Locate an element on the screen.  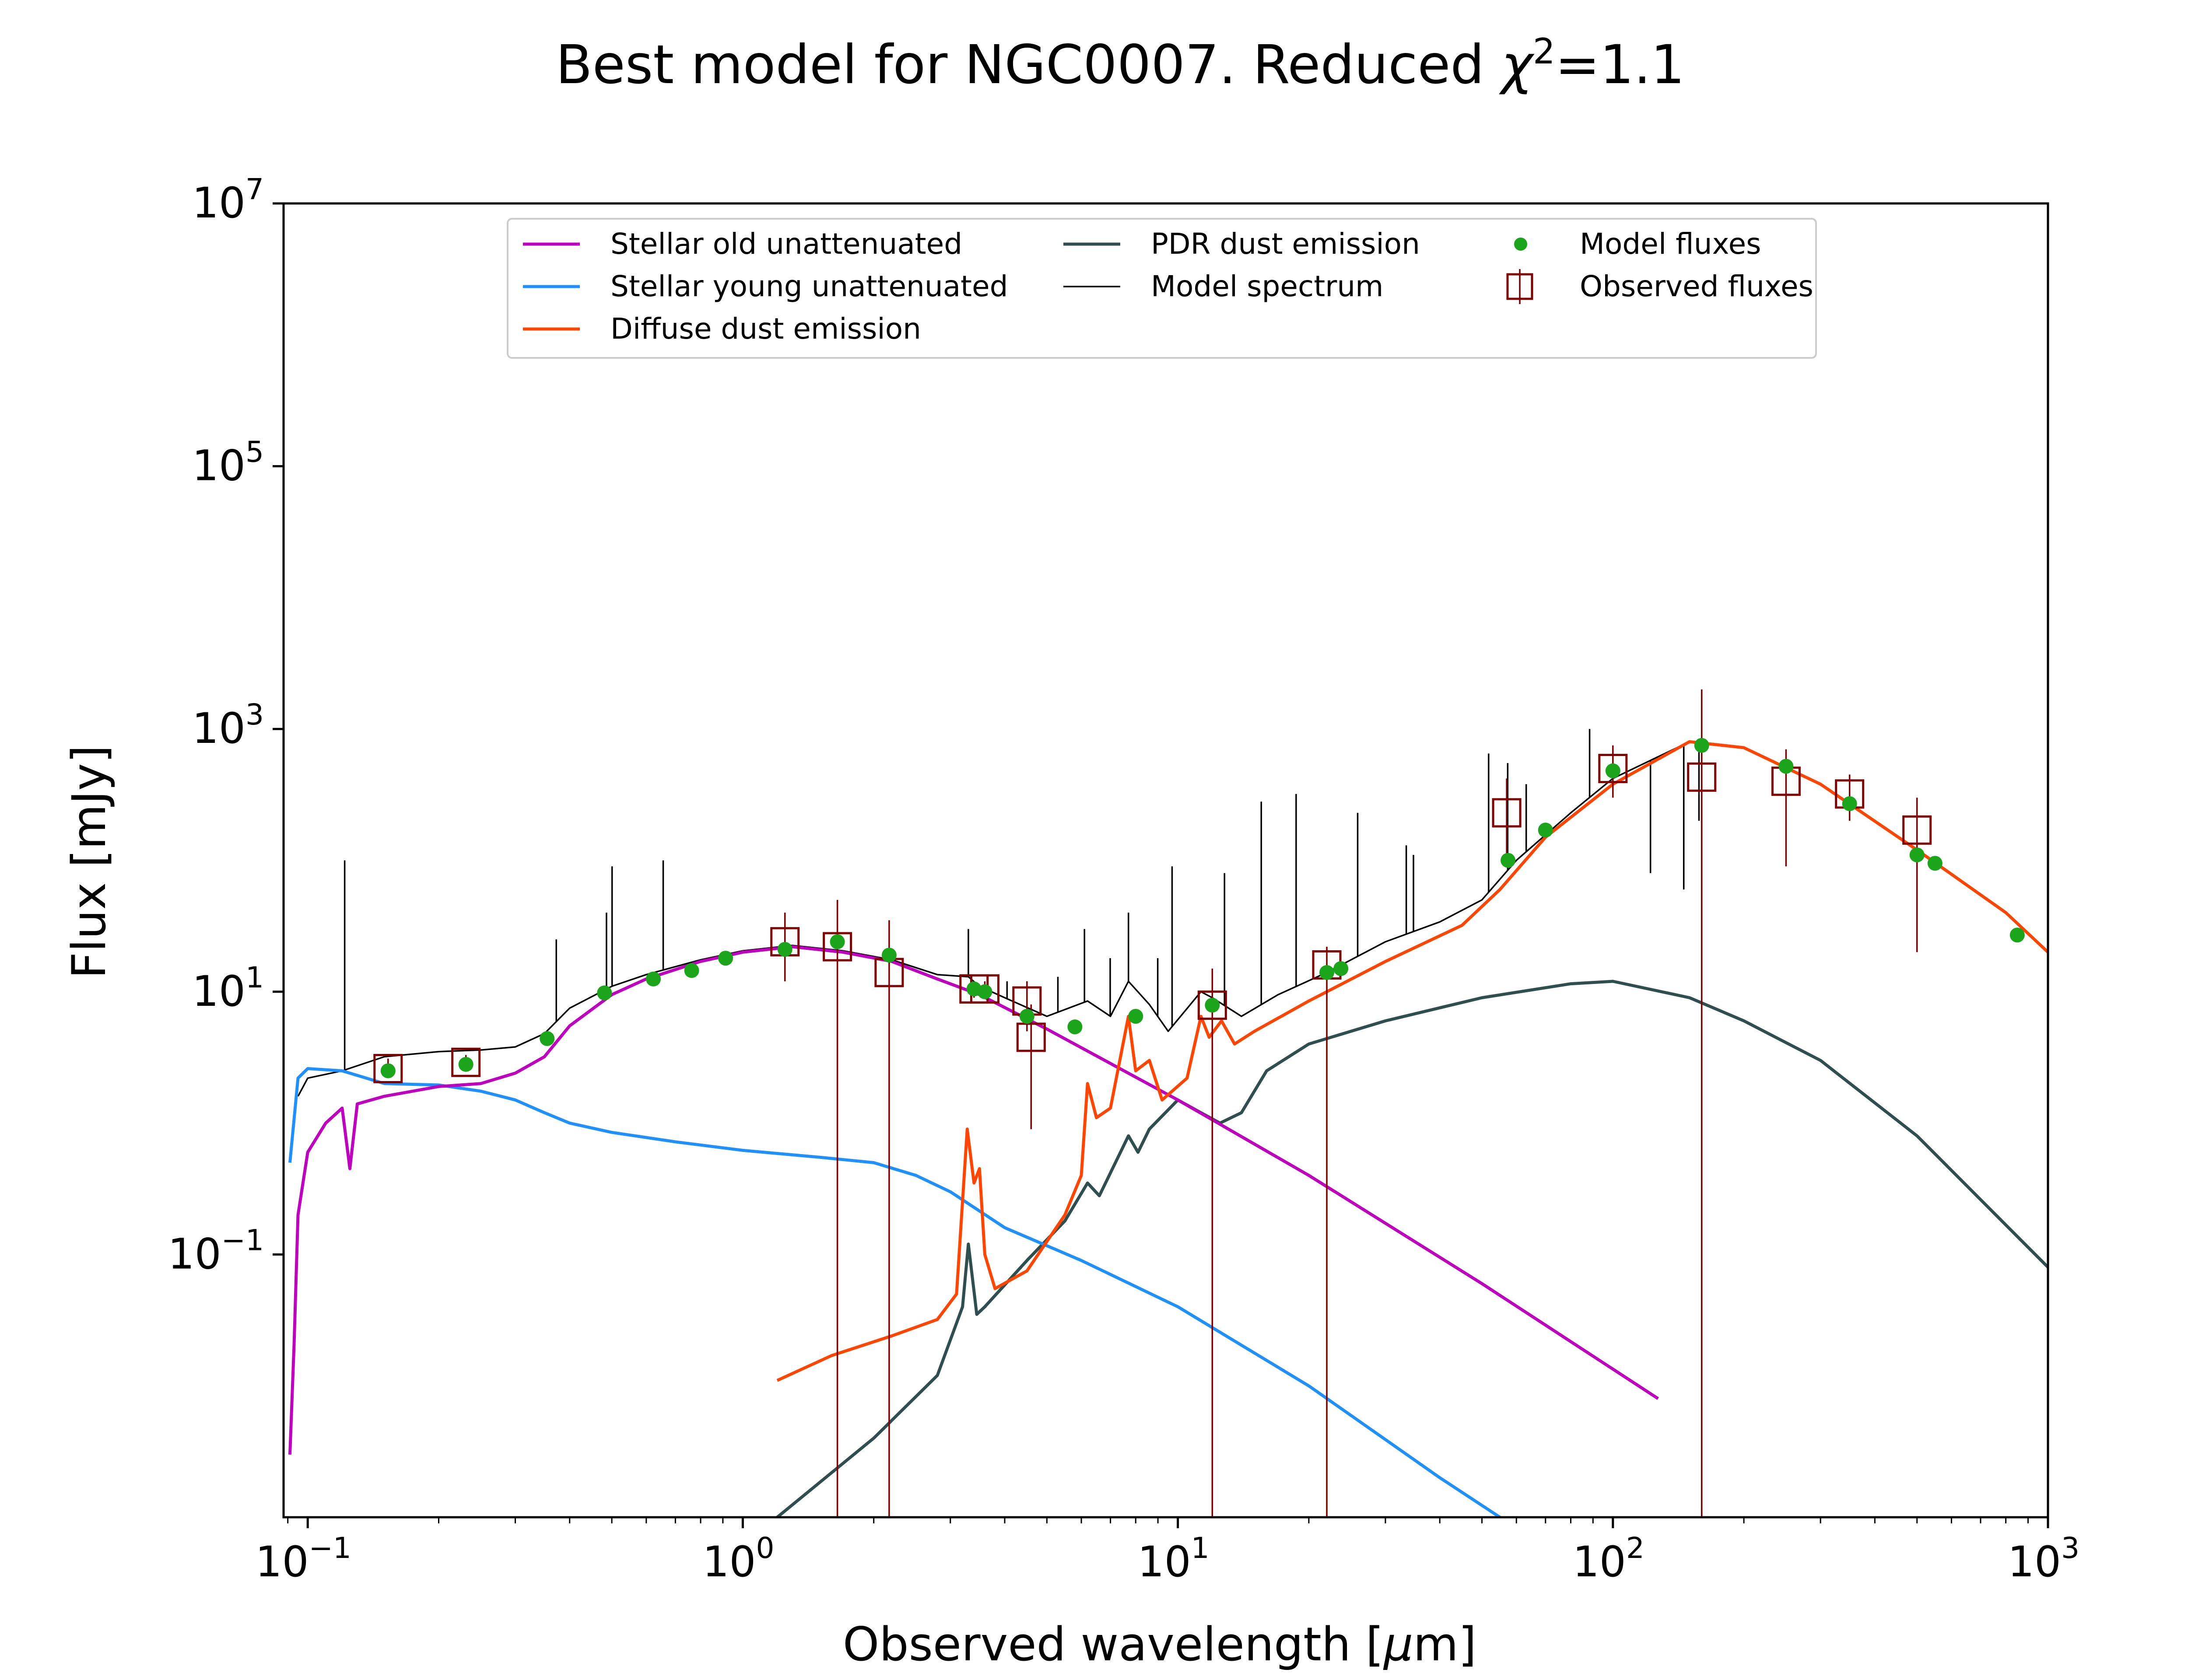
legend-label: Diffuse dust emission is located at coordinates (765, 329).